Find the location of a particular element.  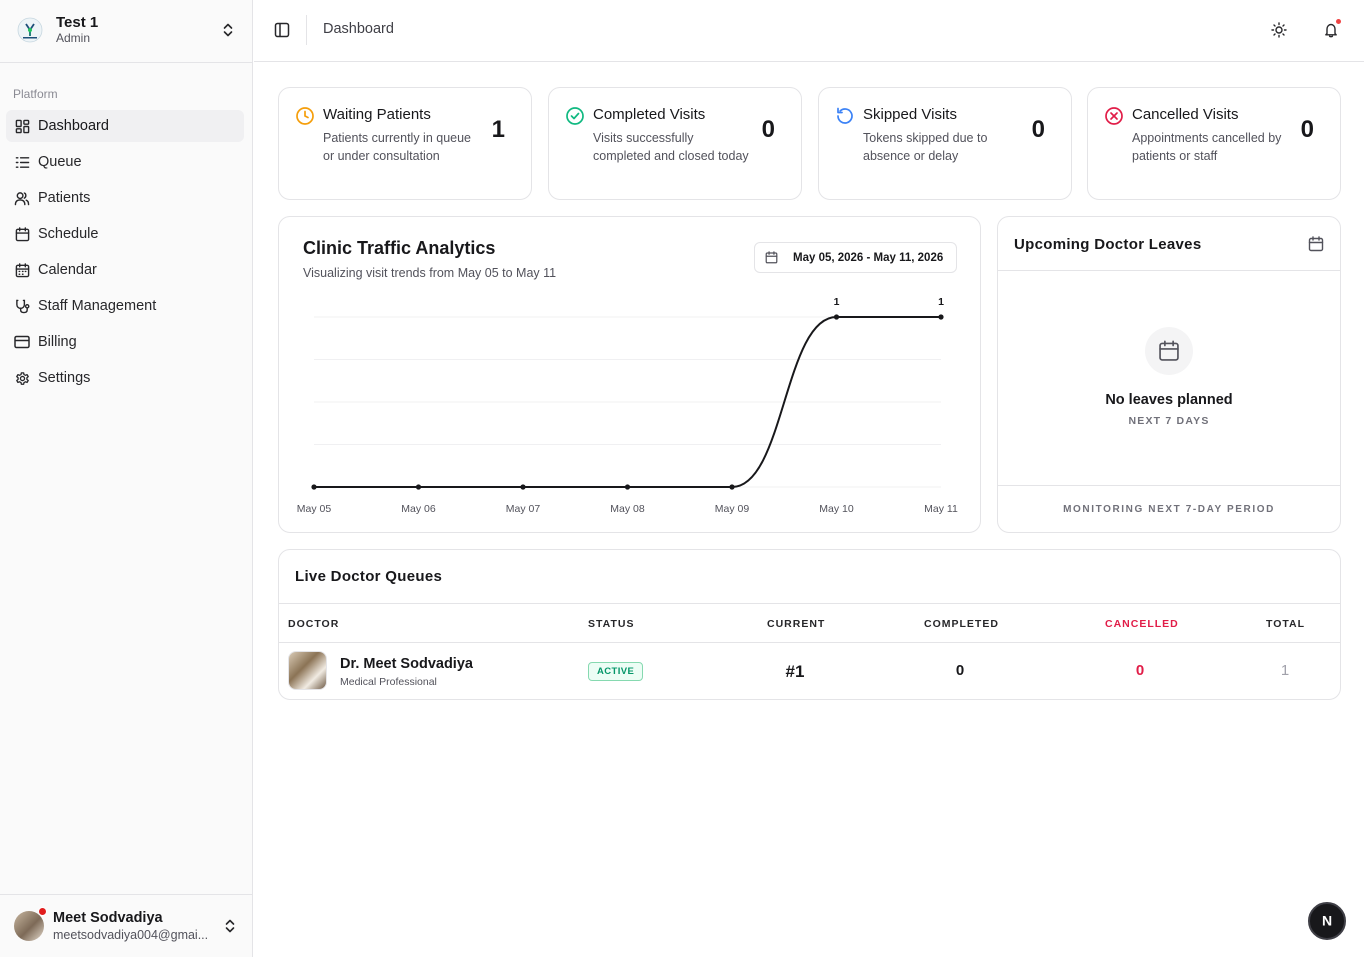

stat-title: Completed Visits is located at coordinates (649, 114).